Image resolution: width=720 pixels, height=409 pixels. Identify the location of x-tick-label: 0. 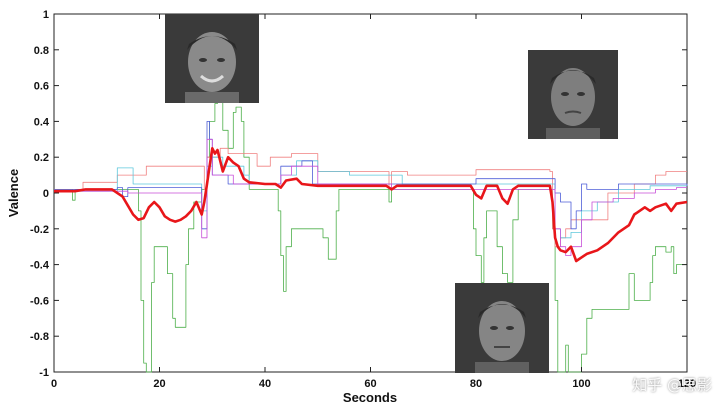
(54, 384).